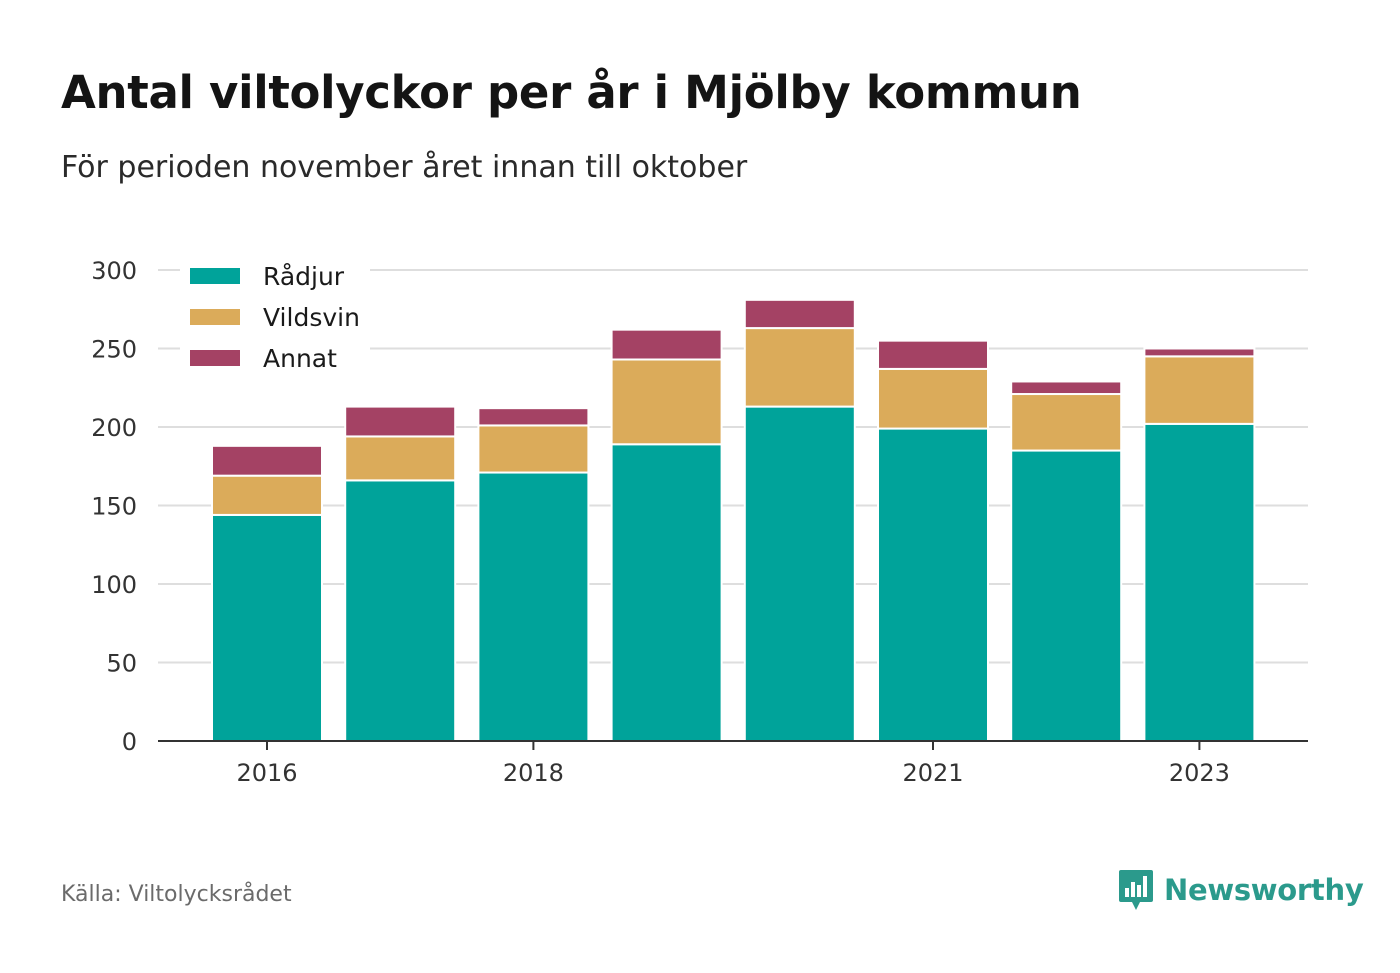 The height and width of the screenshot is (973, 1400). I want to click on y-tick-label: 200, so click(114, 428).